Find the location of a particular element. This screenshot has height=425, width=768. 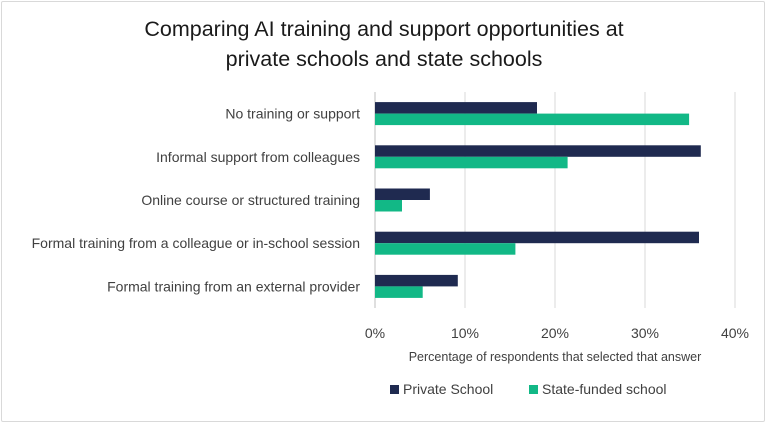

category-label: Online course or structured training is located at coordinates (250, 200).